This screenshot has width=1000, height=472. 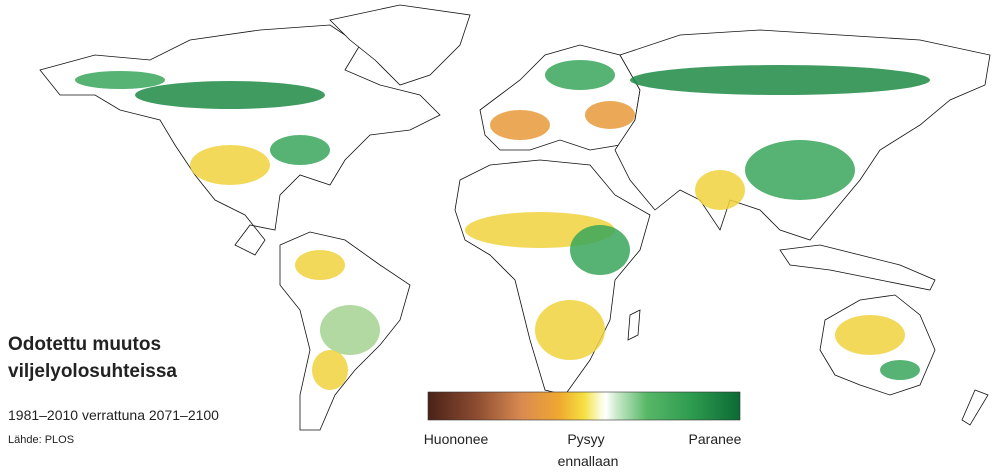 I want to click on madagascar, so click(x=634, y=325).